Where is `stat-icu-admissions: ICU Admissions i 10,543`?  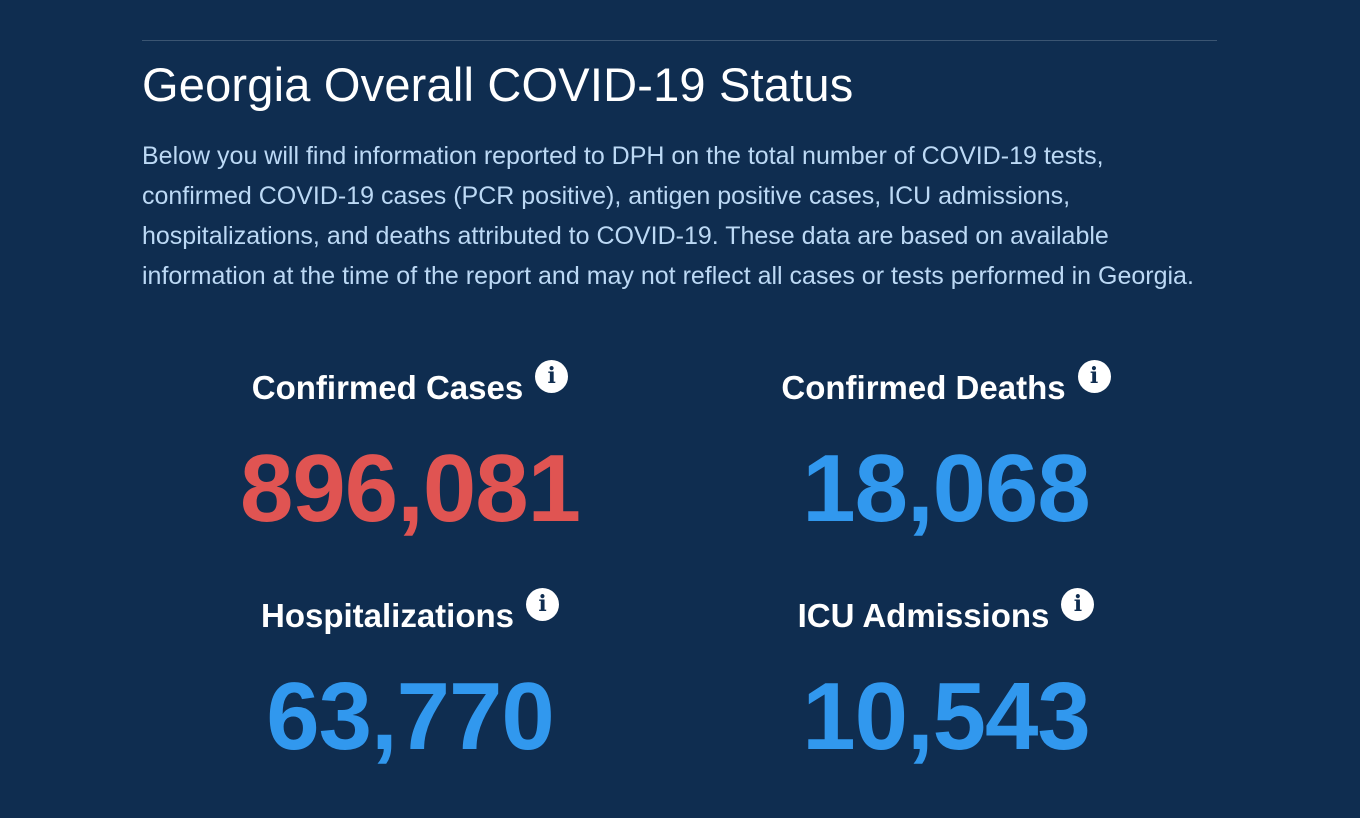 stat-icu-admissions: ICU Admissions i 10,543 is located at coordinates (946, 680).